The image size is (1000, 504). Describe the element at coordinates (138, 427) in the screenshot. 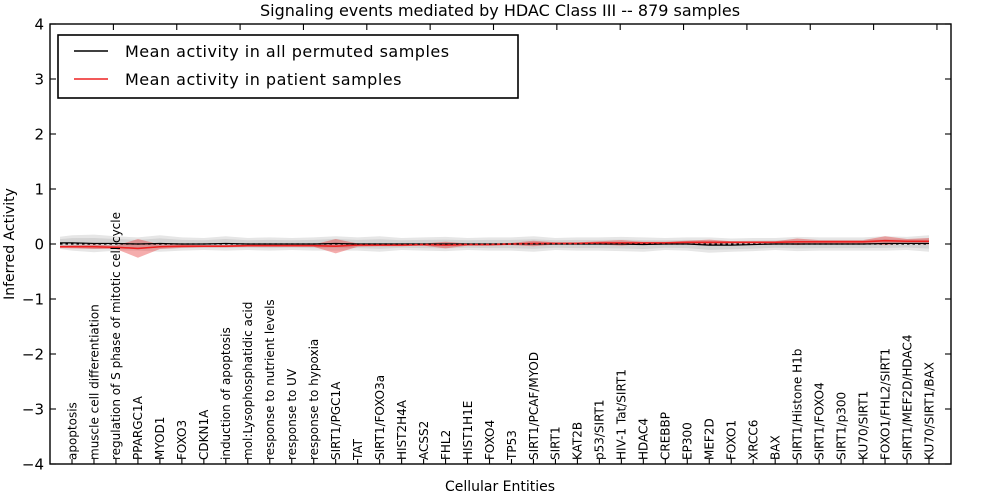

I see `x-tick-label: PPARGC1A` at that location.